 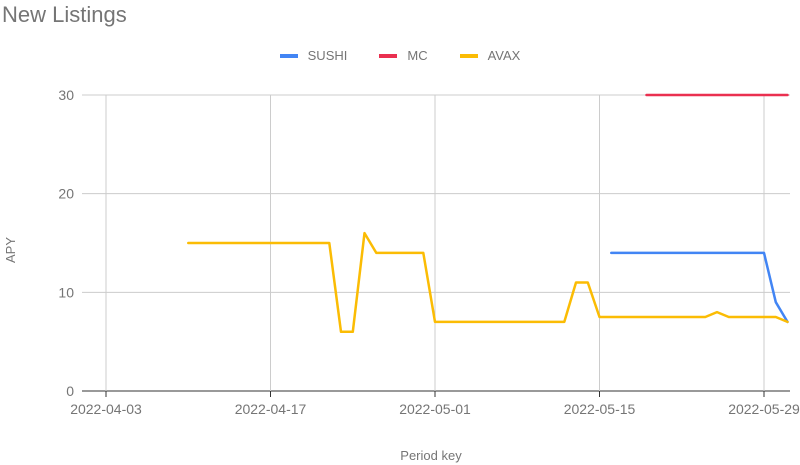 I want to click on x-tick-label-2022-04-17: 2022-04-17, so click(x=271, y=409).